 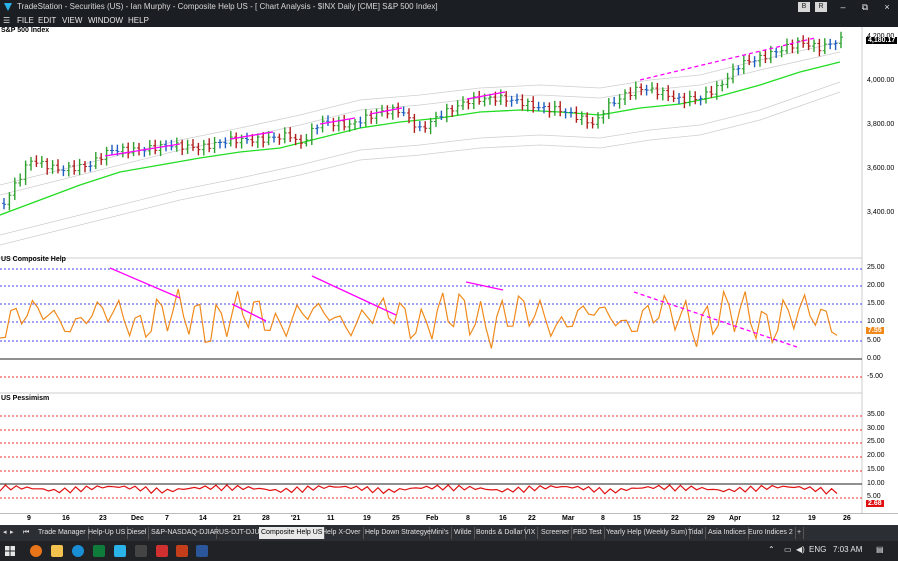 What do you see at coordinates (821, 7) in the screenshot?
I see `r-button: R` at bounding box center [821, 7].